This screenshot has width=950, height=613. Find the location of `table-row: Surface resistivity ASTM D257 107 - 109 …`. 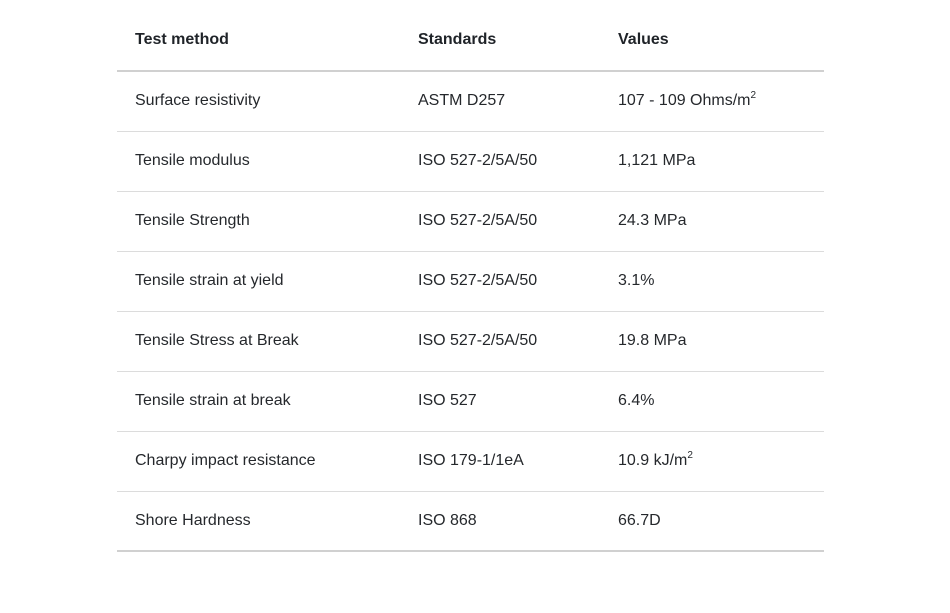

table-row: Surface resistivity ASTM D257 107 - 109 … is located at coordinates (470, 101).